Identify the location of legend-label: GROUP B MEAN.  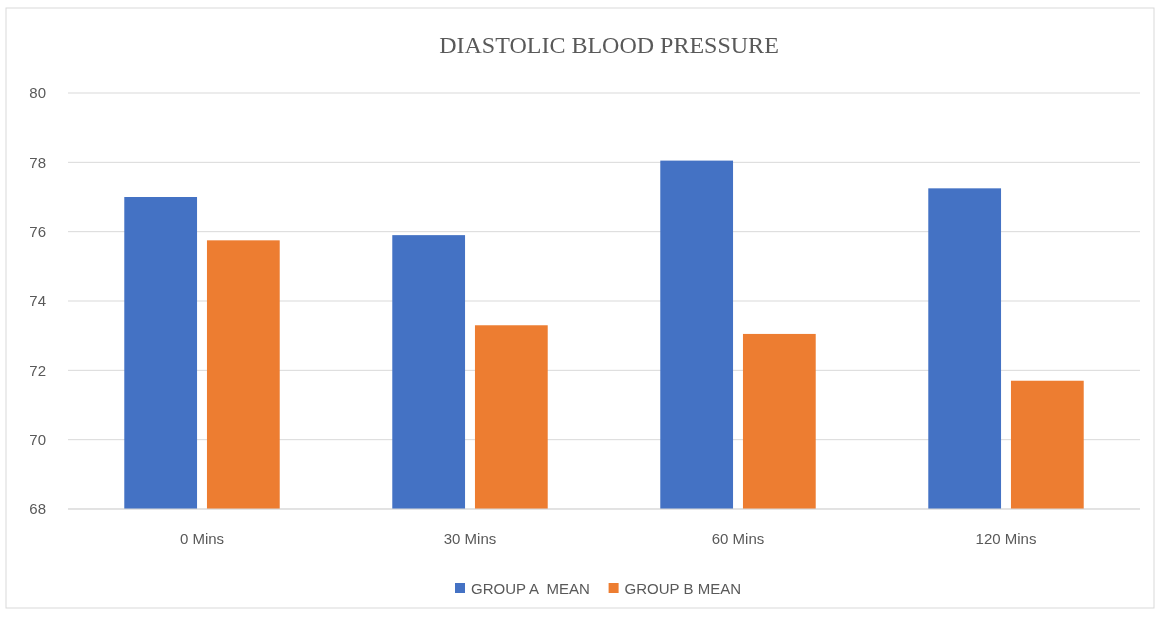
(683, 589).